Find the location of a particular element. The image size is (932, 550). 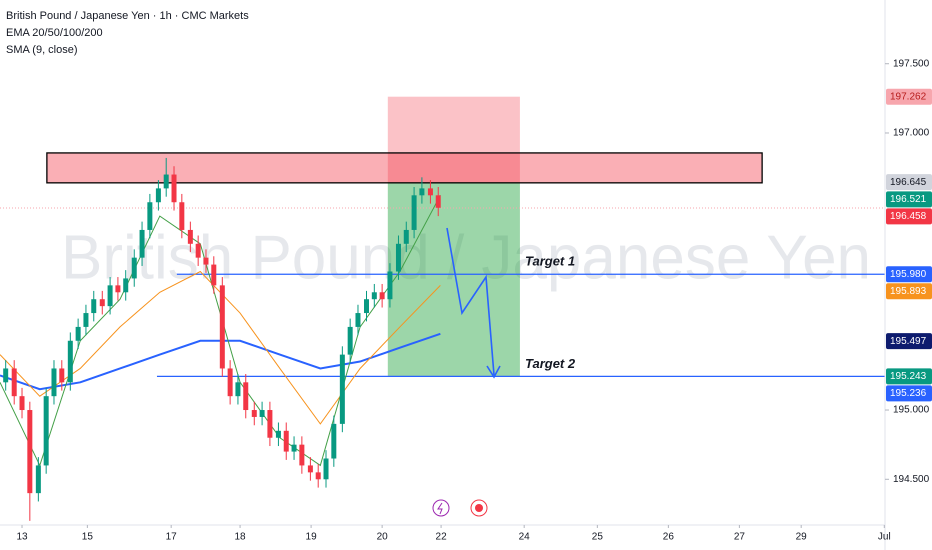

y-tick-label: 195.000 is located at coordinates (911, 410).